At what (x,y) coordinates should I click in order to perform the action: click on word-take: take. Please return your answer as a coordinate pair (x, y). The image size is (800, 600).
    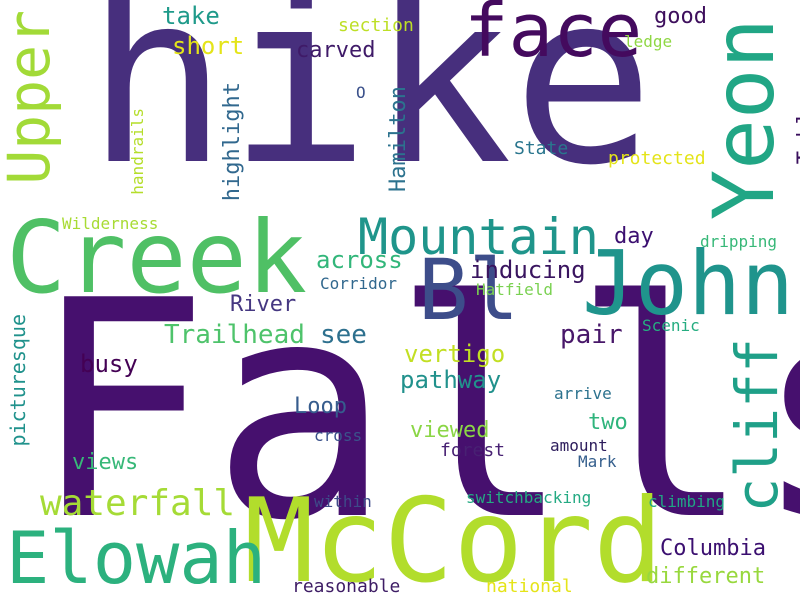
    Looking at the image, I should click on (191, 16).